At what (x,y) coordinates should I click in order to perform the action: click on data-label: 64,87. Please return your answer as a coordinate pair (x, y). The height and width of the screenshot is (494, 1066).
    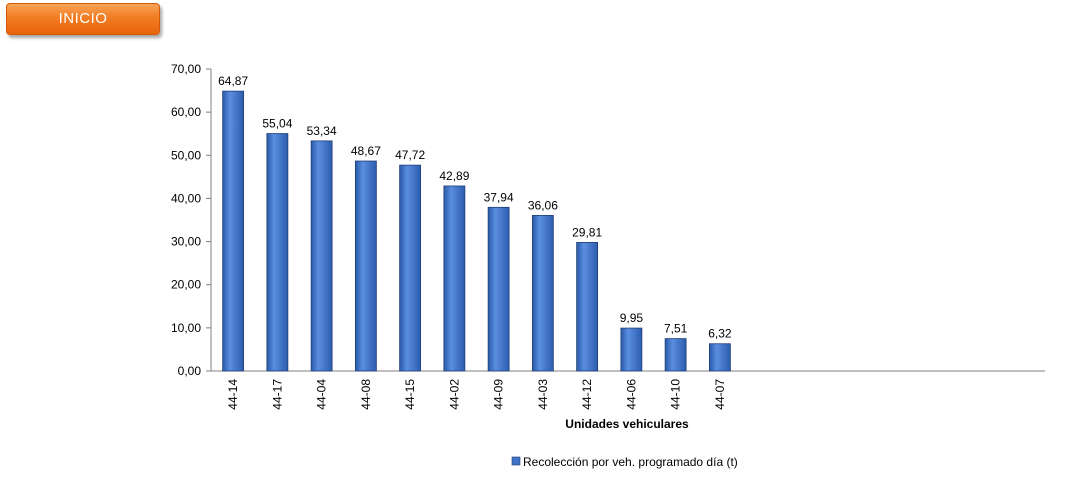
    Looking at the image, I should click on (233, 81).